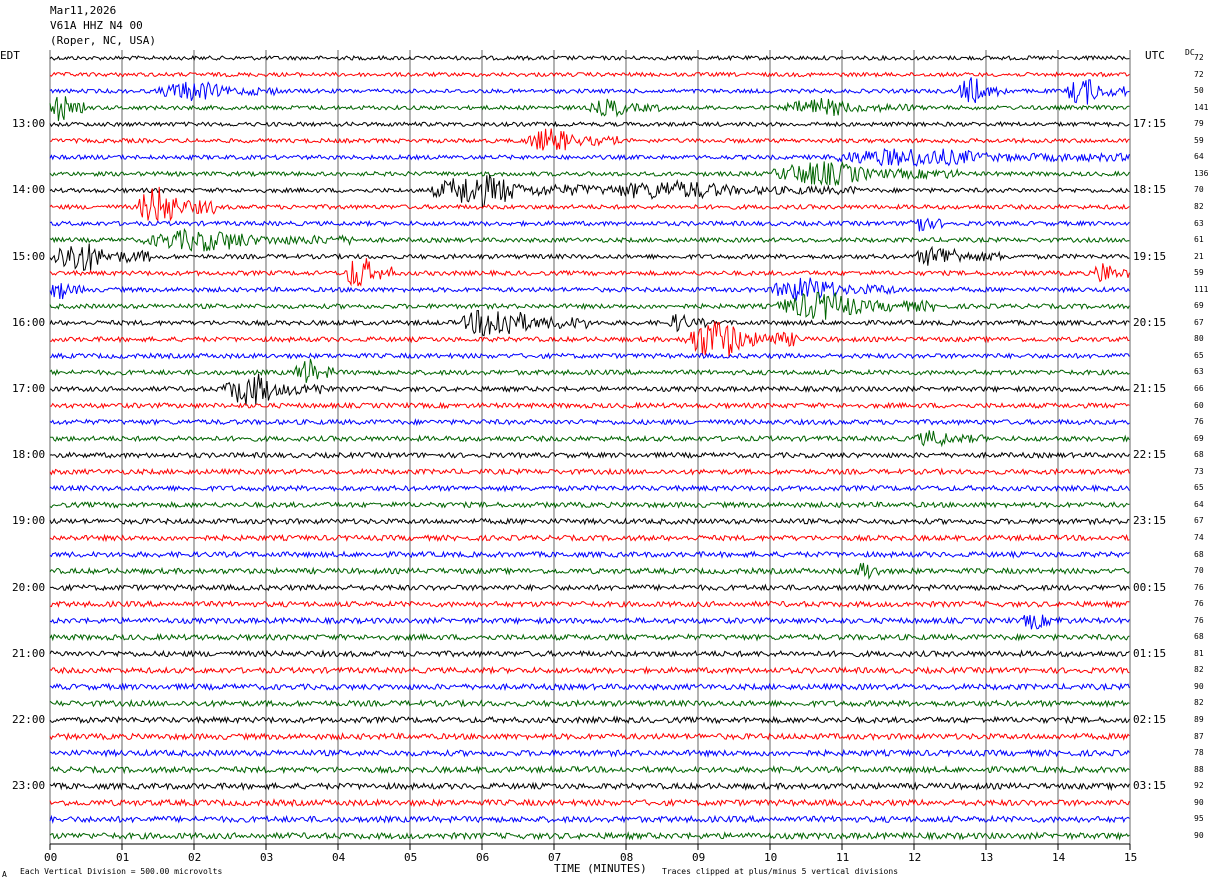 The image size is (1210, 886). What do you see at coordinates (1199, 521) in the screenshot?
I see `dc-offset-value: 67` at bounding box center [1199, 521].